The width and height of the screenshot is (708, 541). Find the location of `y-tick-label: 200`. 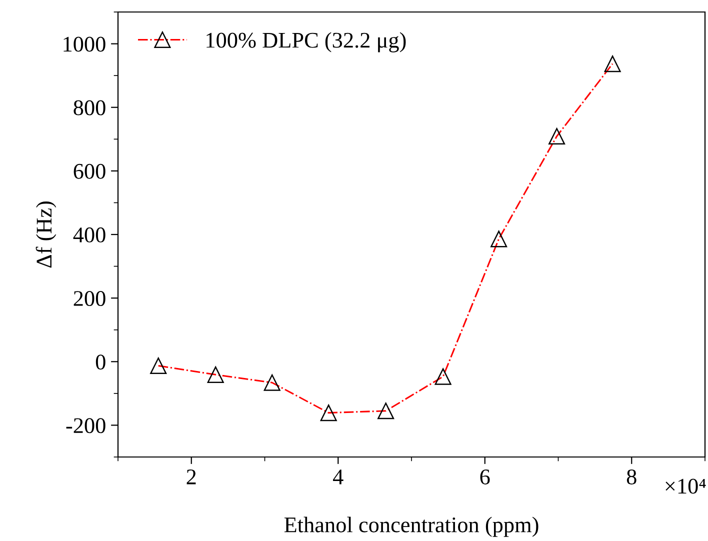

y-tick-label: 200 is located at coordinates (90, 298).